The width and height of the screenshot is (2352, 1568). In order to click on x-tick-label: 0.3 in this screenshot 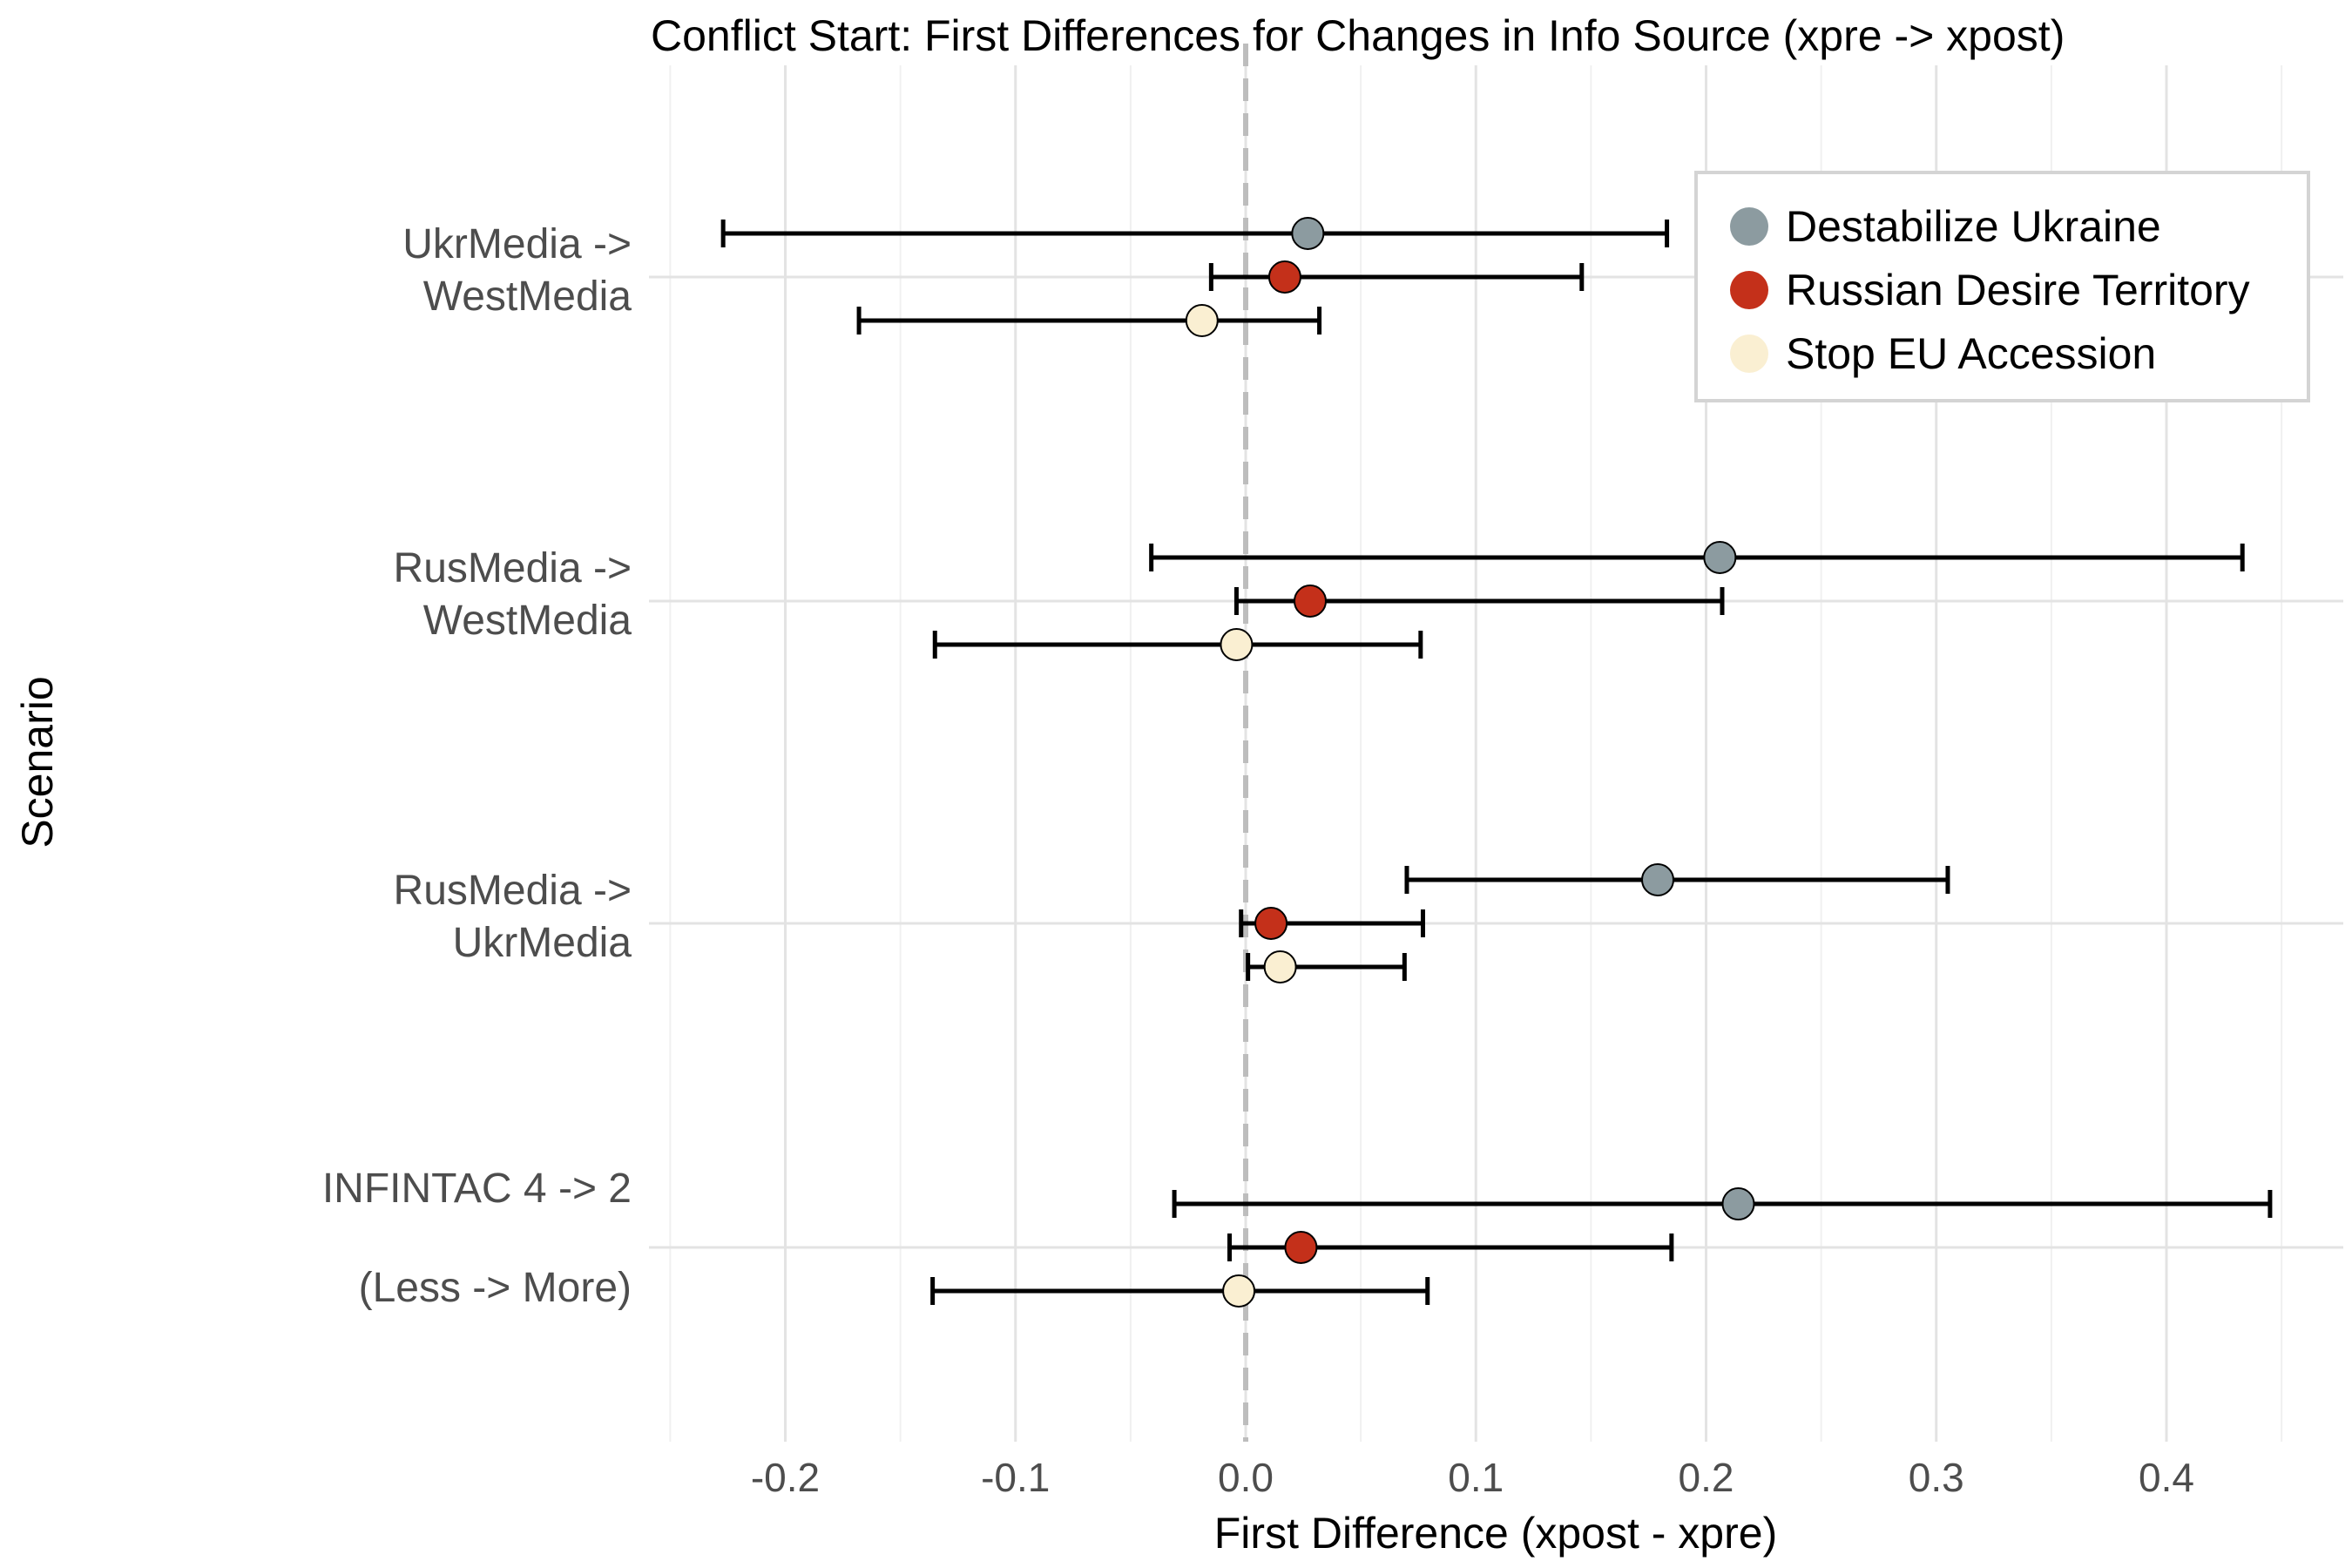, I will do `click(1936, 1477)`.